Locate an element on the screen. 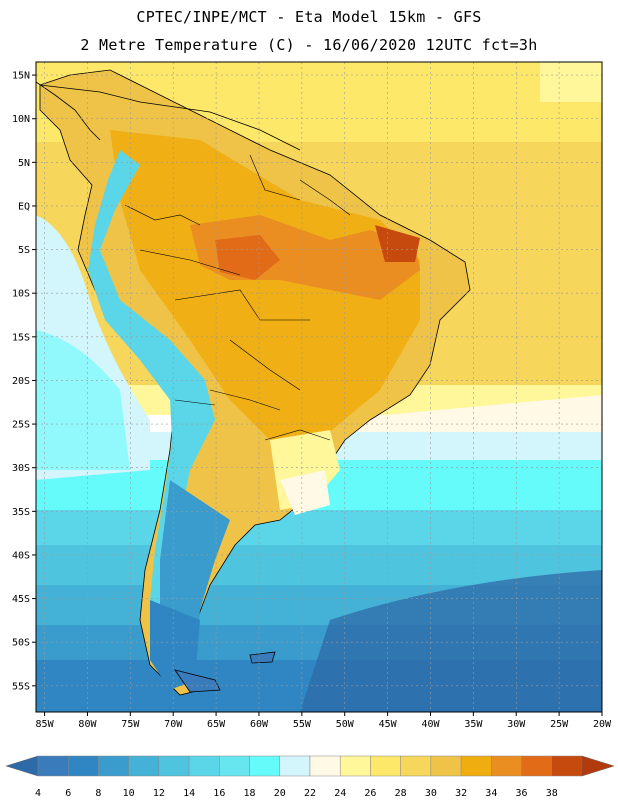 The image size is (618, 800). lat-tick-label: 55S is located at coordinates (21, 686).